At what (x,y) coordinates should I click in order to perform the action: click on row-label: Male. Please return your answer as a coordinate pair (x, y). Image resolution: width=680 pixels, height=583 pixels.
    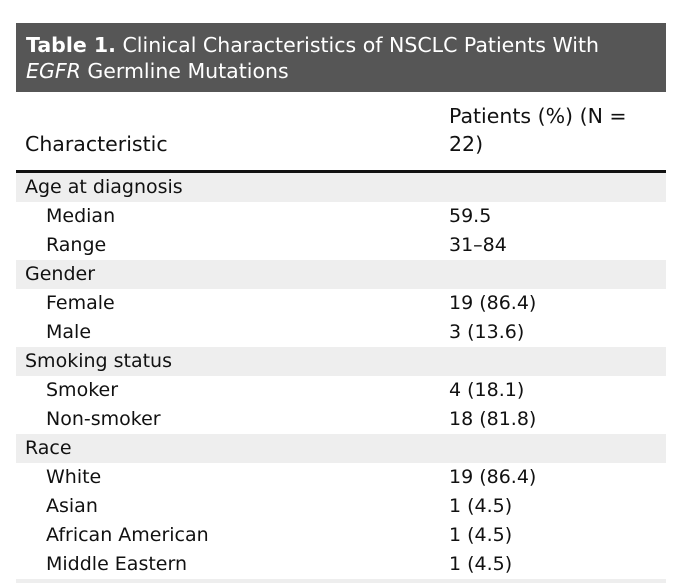
    Looking at the image, I should click on (69, 332).